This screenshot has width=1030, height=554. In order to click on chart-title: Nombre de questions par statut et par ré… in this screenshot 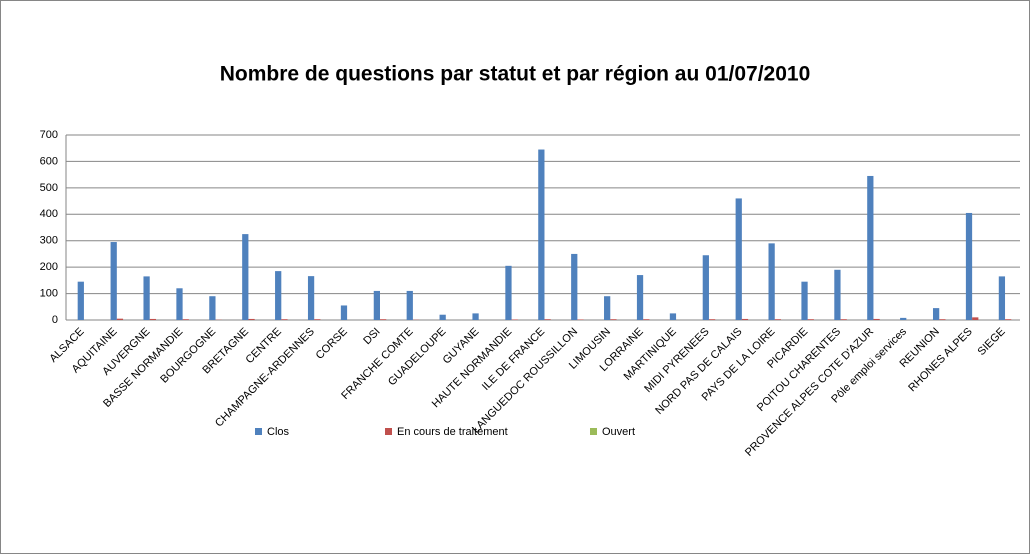, I will do `click(515, 74)`.